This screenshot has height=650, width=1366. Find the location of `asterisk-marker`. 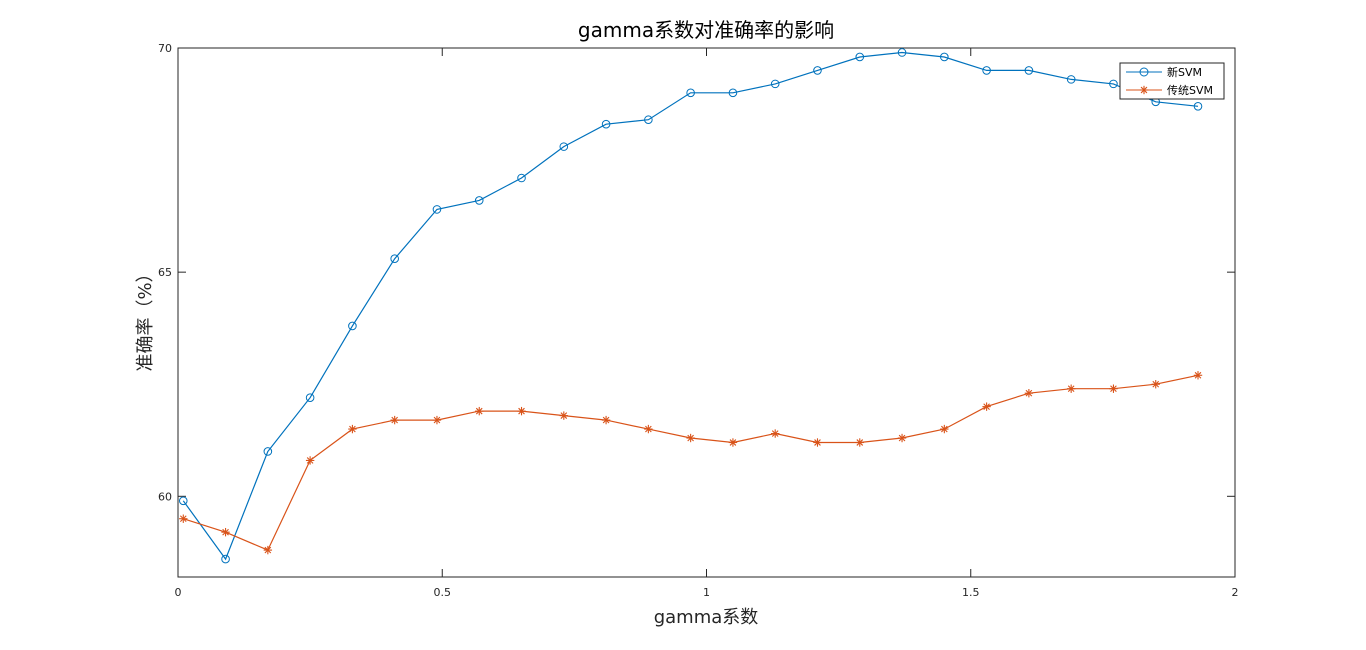

asterisk-marker is located at coordinates (1144, 90).